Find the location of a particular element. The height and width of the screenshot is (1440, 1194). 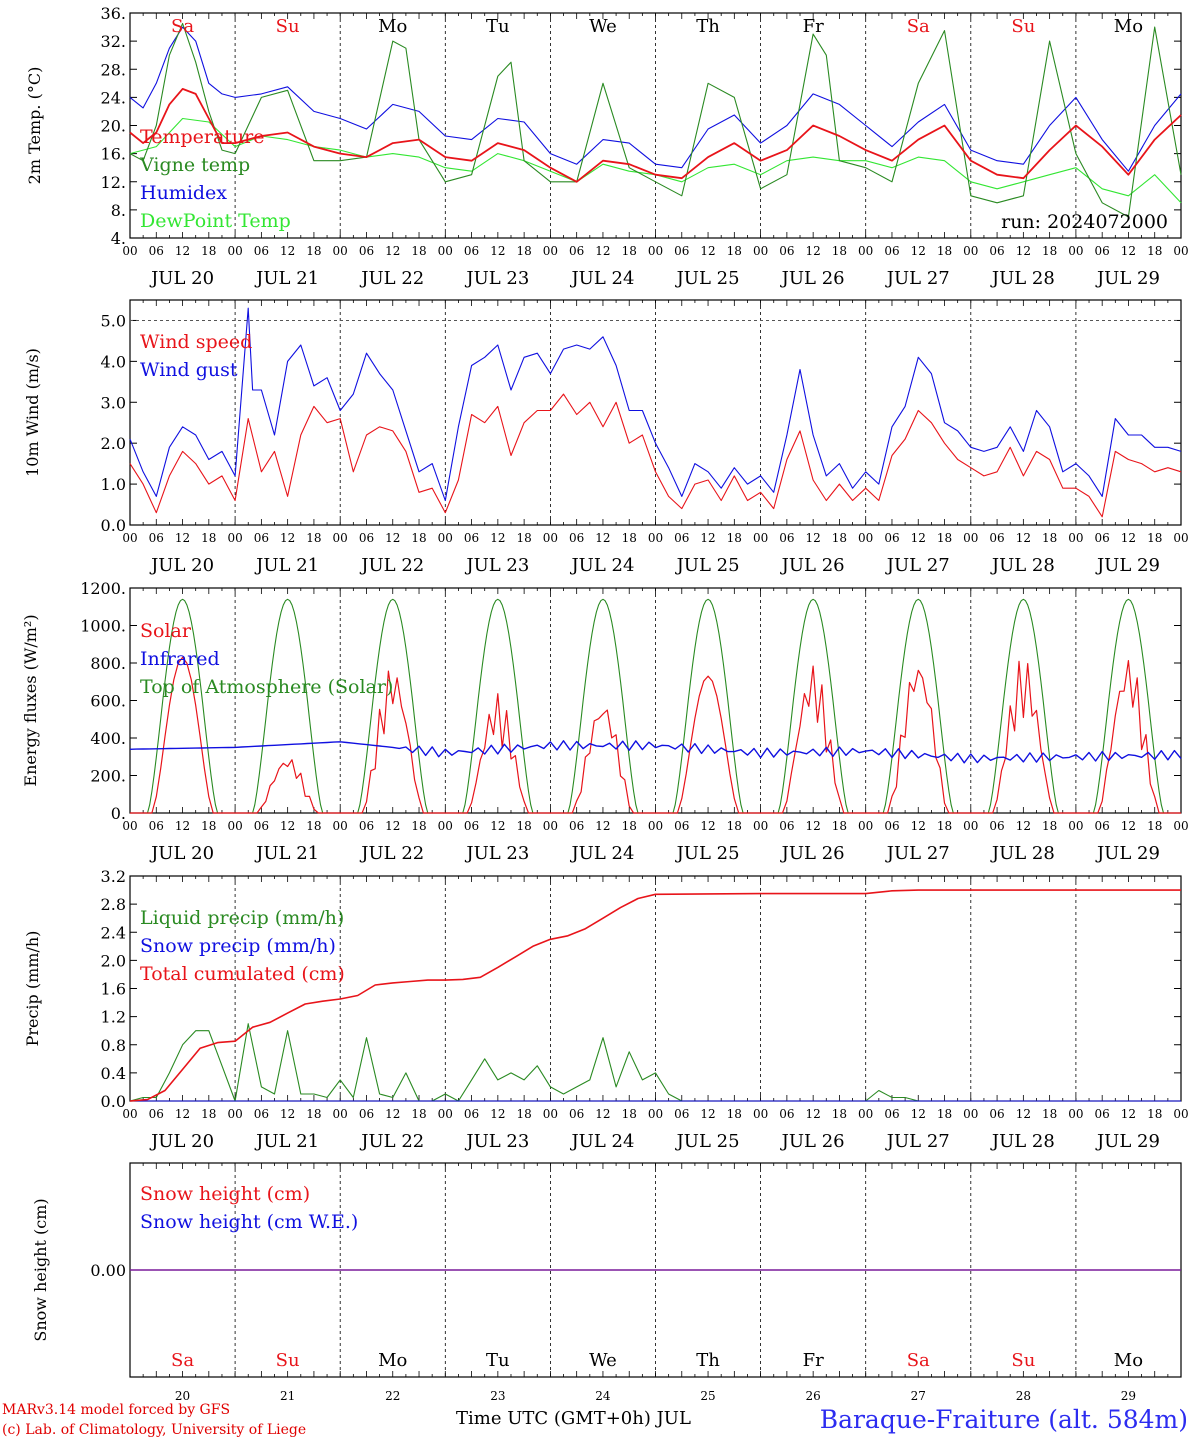

legend-item: Snow precip (mm/h) is located at coordinates (238, 946).